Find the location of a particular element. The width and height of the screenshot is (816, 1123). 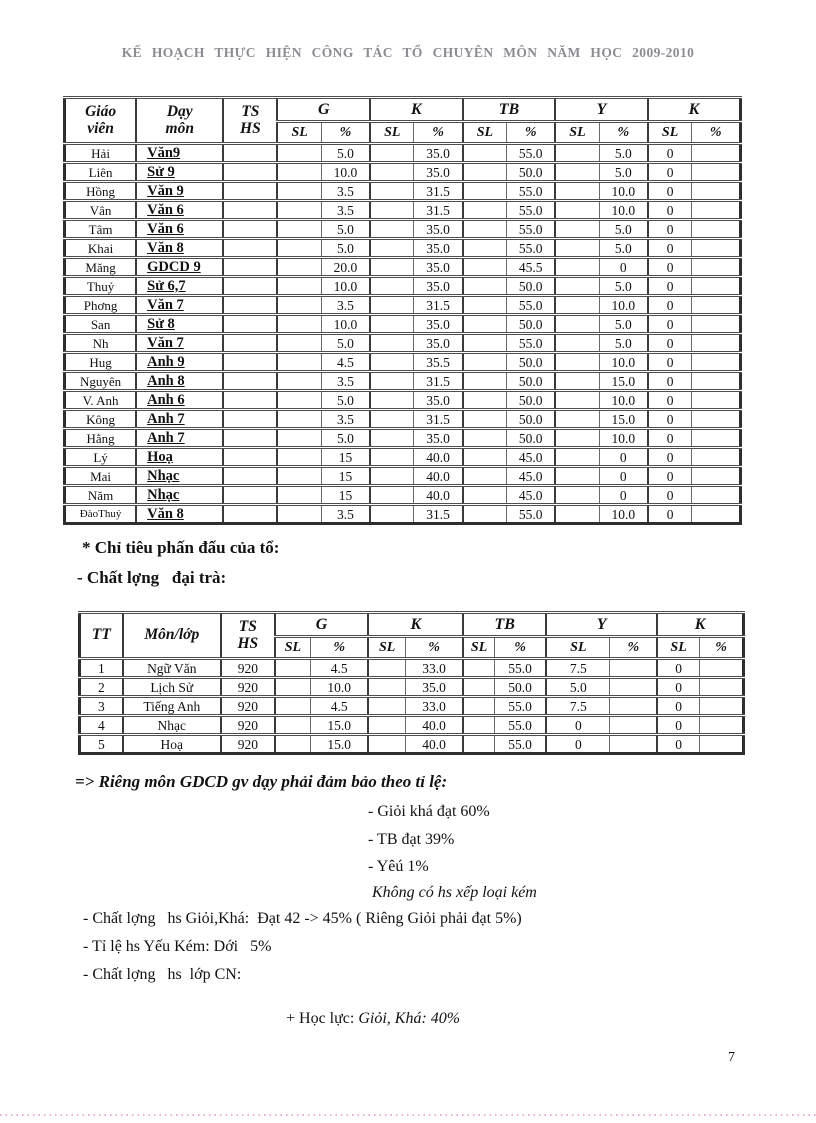

cell-subject: Văn 6 is located at coordinates (179, 229).